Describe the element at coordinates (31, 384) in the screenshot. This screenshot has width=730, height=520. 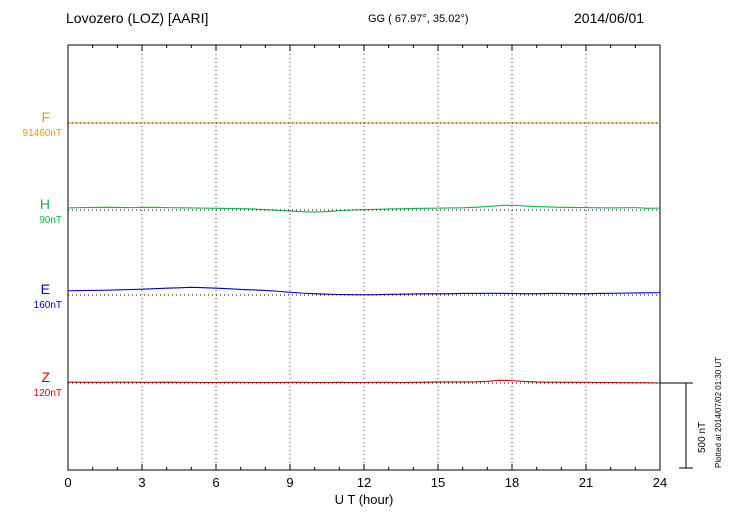
I see `series-label-z: Z 120nT` at that location.